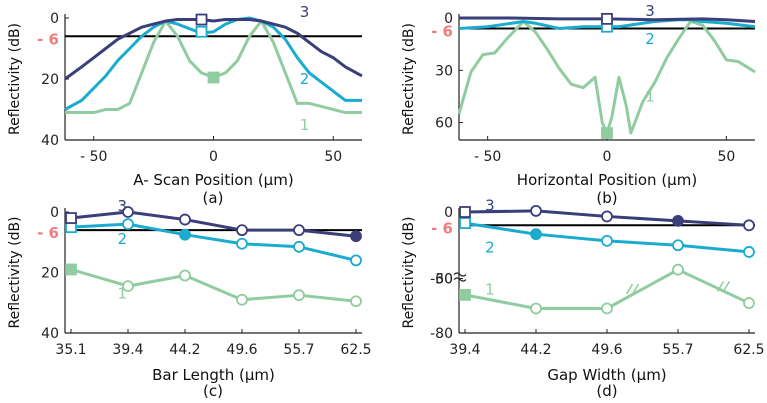 This screenshot has height=403, width=767. What do you see at coordinates (606, 350) in the screenshot?
I see `x-tick-label: 49.6` at bounding box center [606, 350].